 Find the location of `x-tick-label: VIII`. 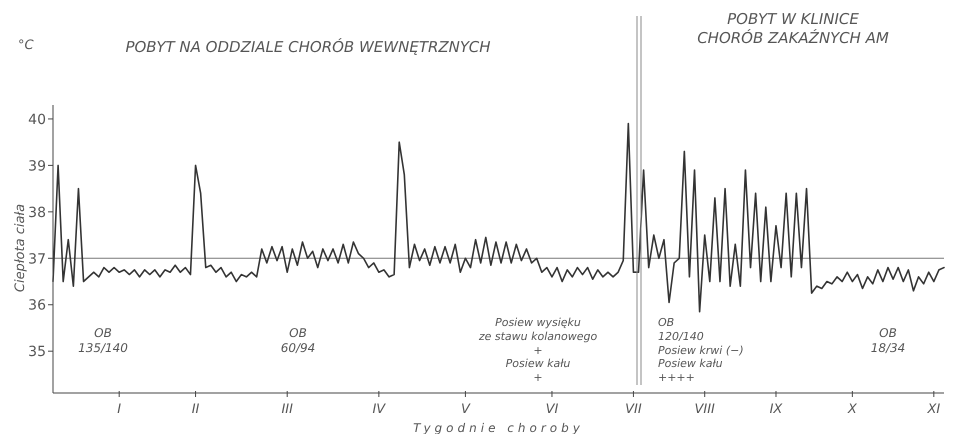

x-tick-label: VIII is located at coordinates (705, 409).